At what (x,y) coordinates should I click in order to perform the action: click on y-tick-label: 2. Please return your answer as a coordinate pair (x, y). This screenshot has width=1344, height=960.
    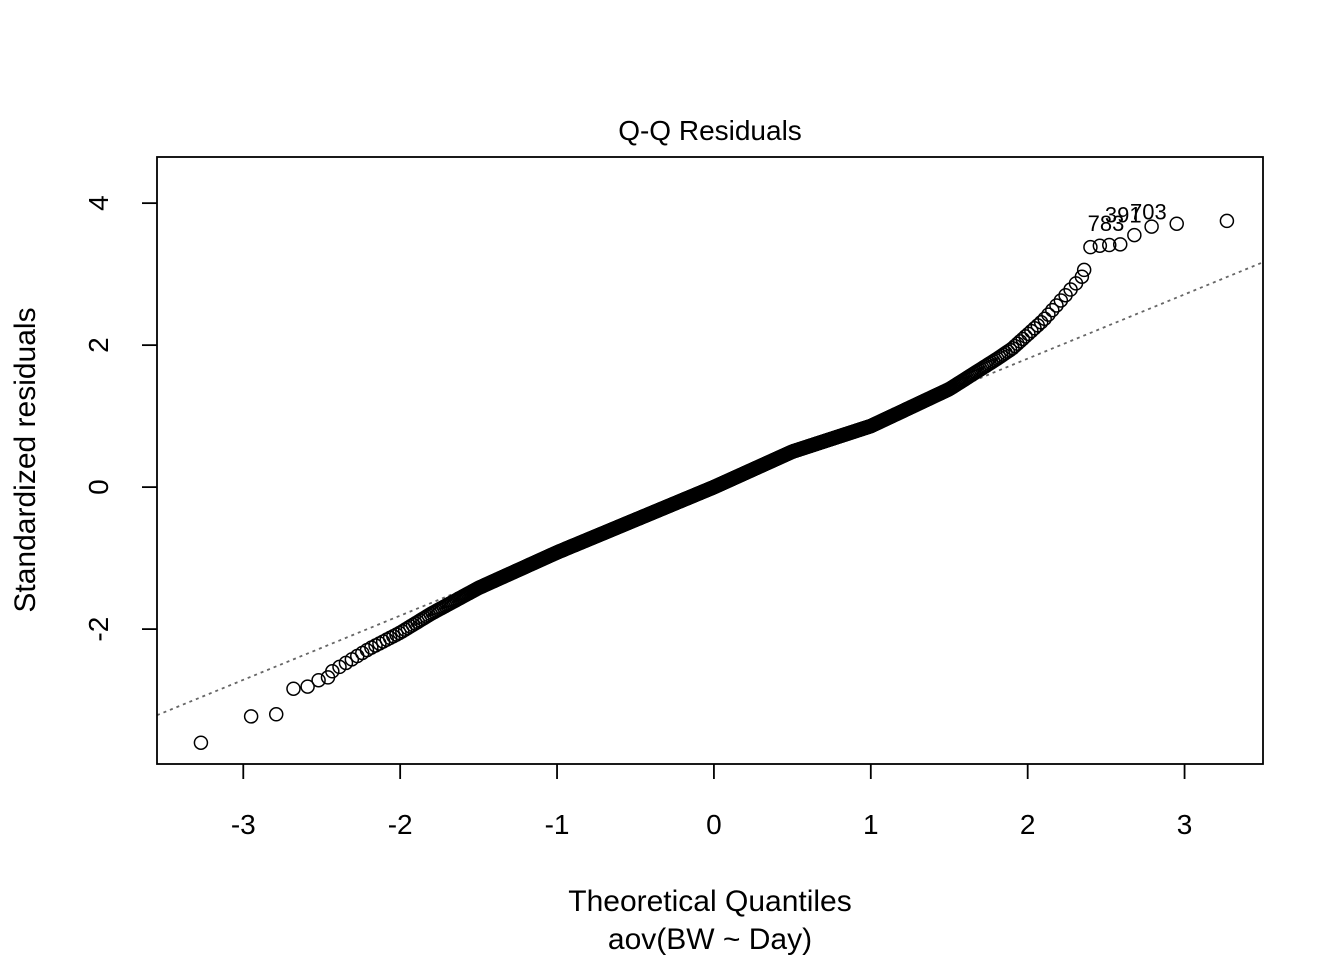
    Looking at the image, I should click on (98, 345).